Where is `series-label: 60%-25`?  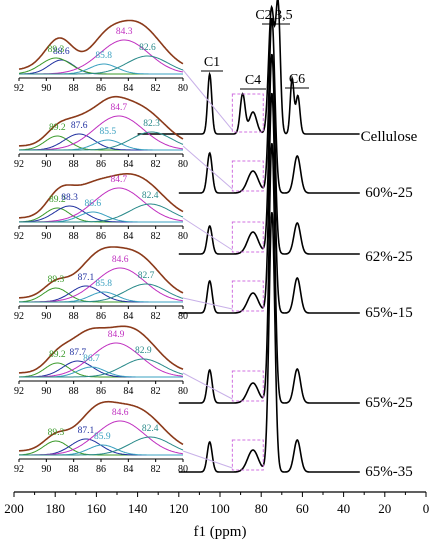 series-label: 60%-25 is located at coordinates (389, 193).